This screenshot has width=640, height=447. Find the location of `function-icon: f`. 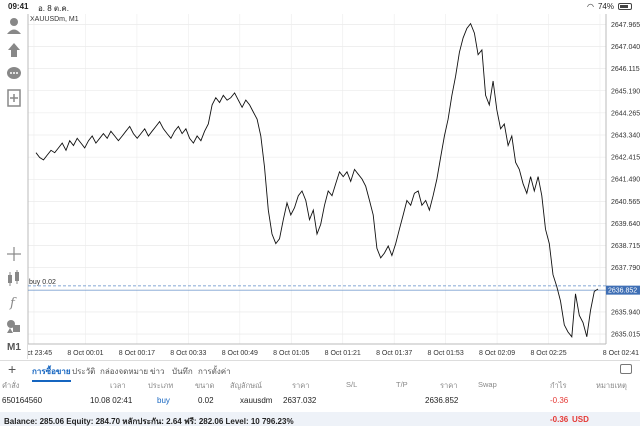

function-icon: f is located at coordinates (14, 302).